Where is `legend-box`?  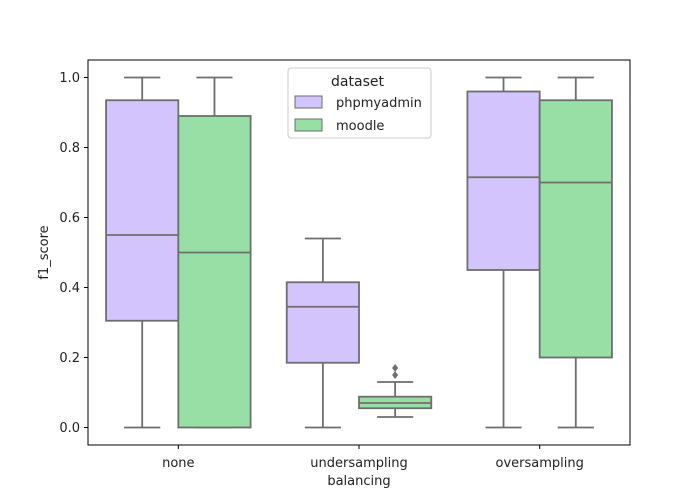 legend-box is located at coordinates (359, 103).